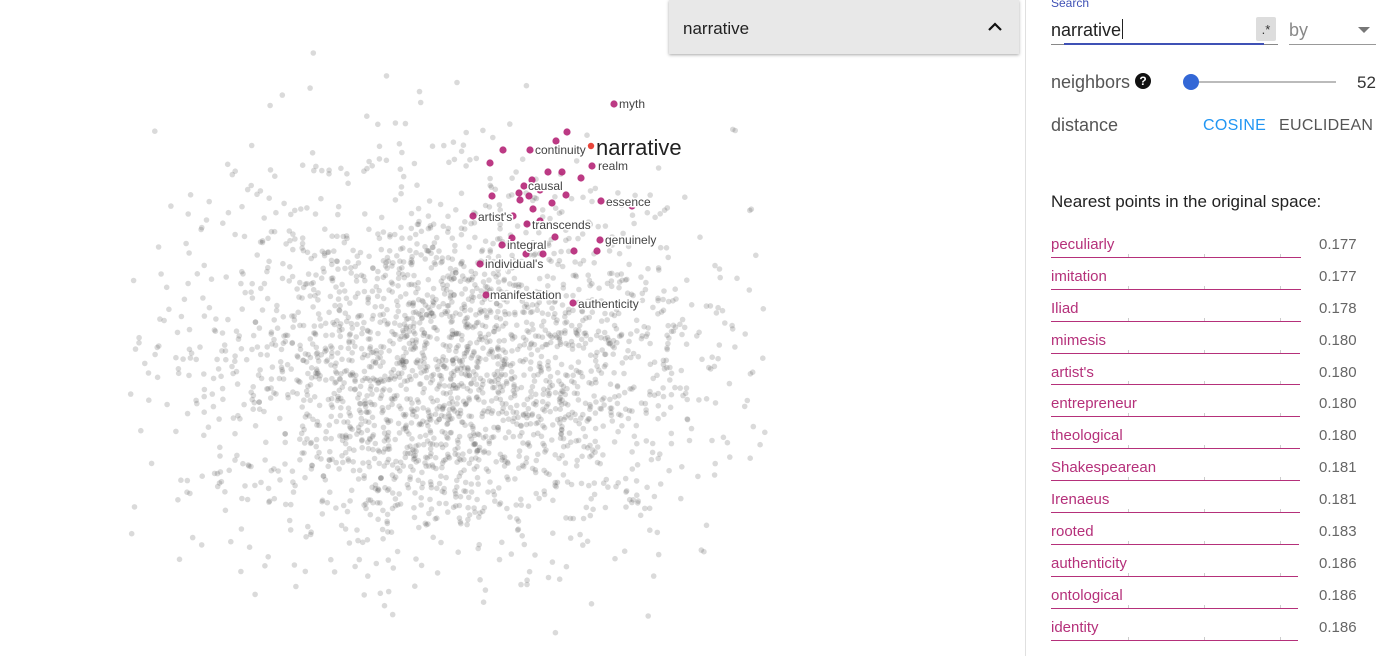 Image resolution: width=1382 pixels, height=656 pixels. Describe the element at coordinates (1078, 340) in the screenshot. I see `nearest-point-word: mimesis` at that location.